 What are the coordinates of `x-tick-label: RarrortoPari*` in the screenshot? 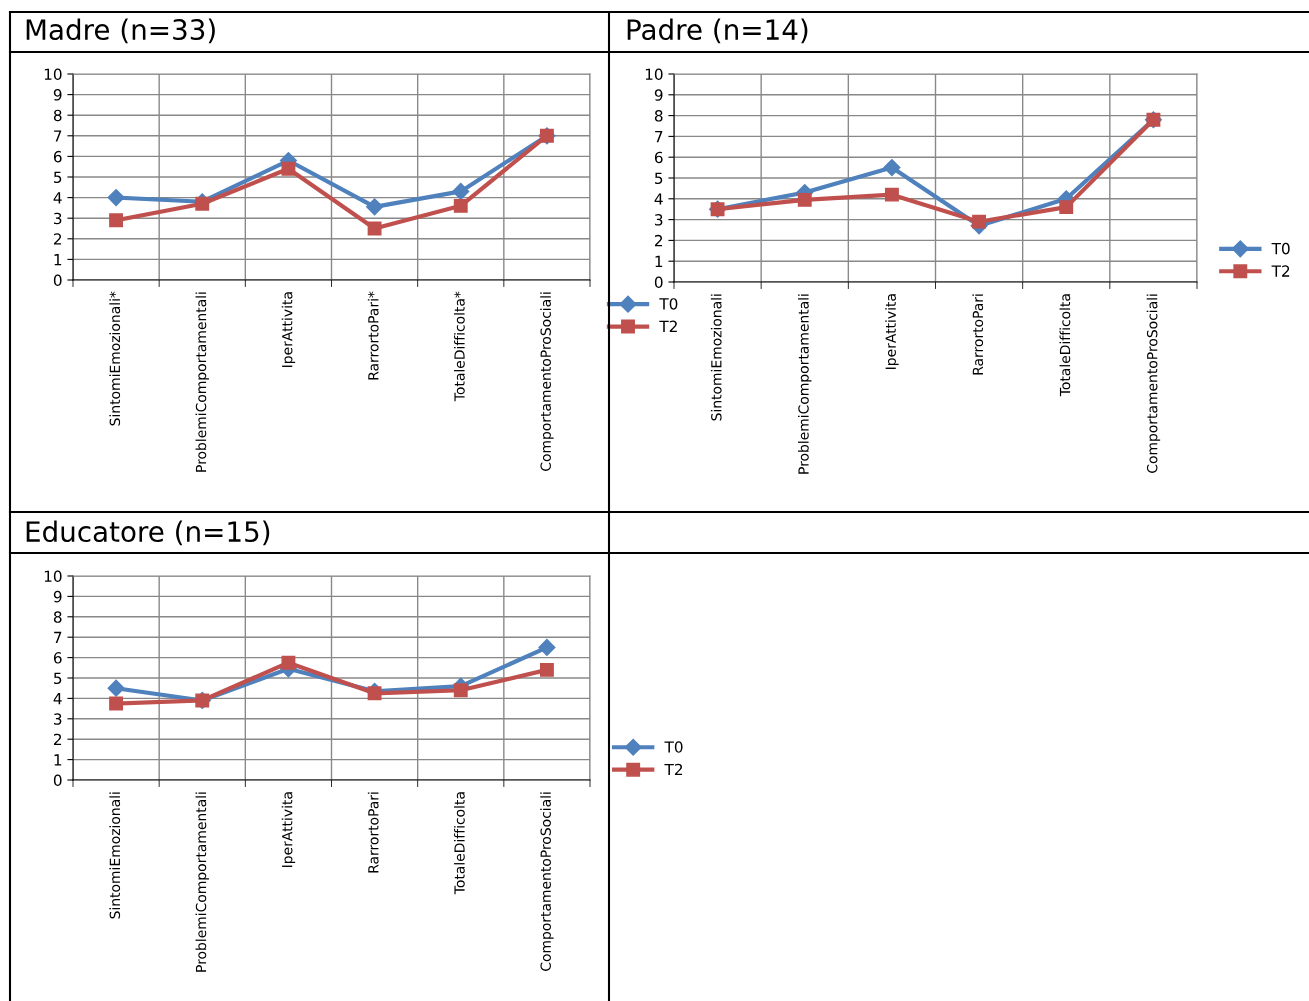 It's located at (373, 335).